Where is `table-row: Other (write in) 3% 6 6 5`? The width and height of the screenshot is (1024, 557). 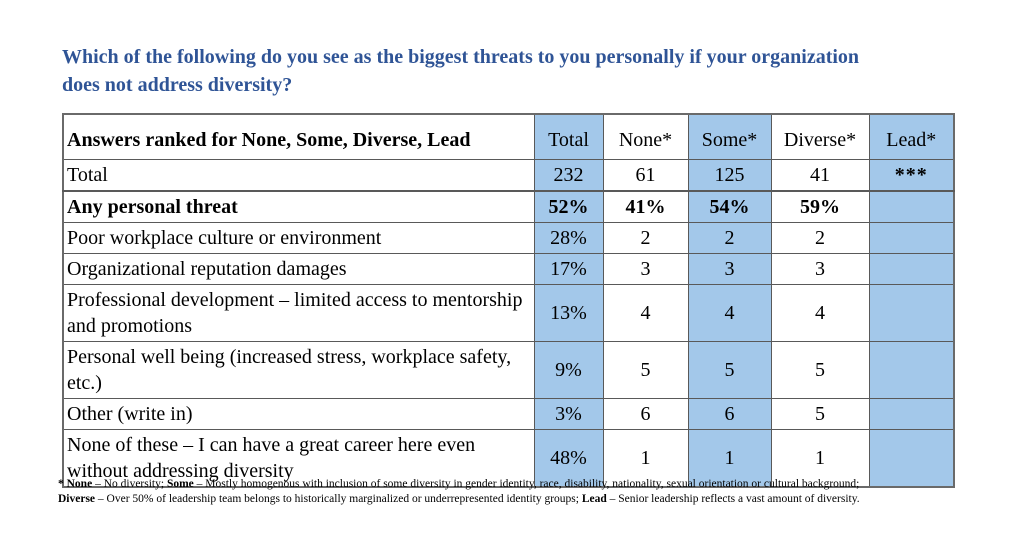 table-row: Other (write in) 3% 6 6 5 is located at coordinates (508, 413).